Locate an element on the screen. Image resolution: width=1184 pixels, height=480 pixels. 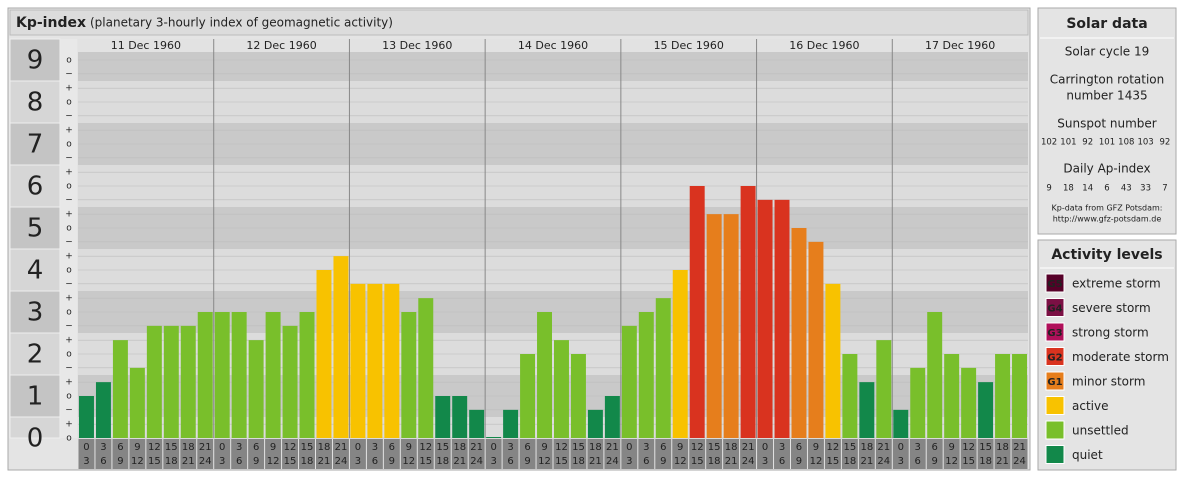
solar-title: Solar data is located at coordinates (1106, 24).